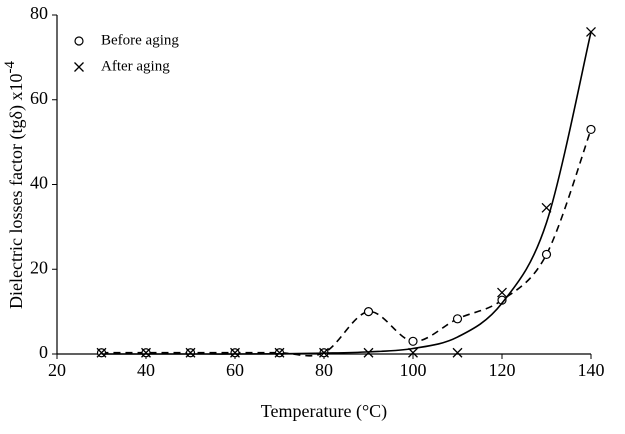  I want to click on legend-entry: Before aging, so click(126, 40).